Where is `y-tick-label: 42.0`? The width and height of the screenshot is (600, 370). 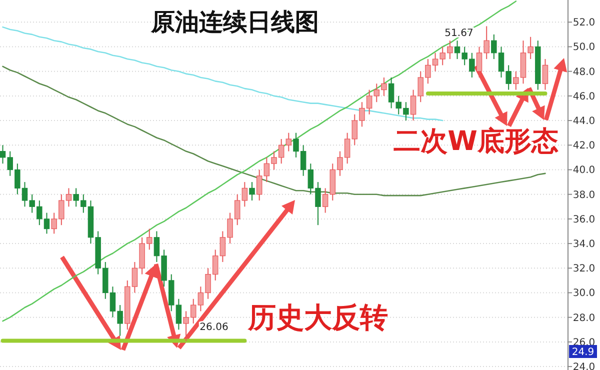 y-tick-label: 42.0 is located at coordinates (584, 146).